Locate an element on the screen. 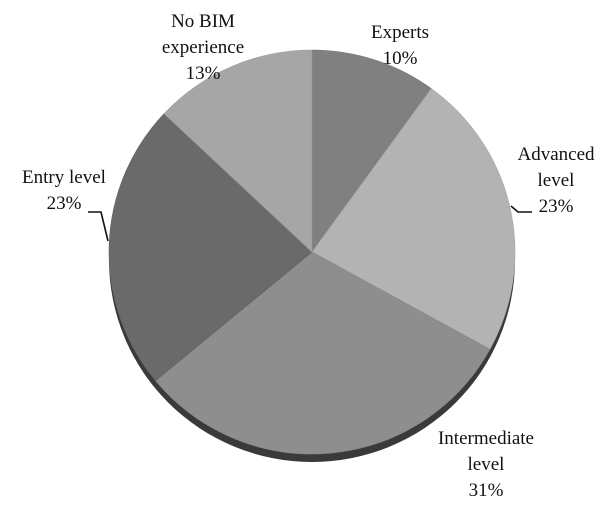  slice-label-3: Entry level 23% is located at coordinates (64, 190).